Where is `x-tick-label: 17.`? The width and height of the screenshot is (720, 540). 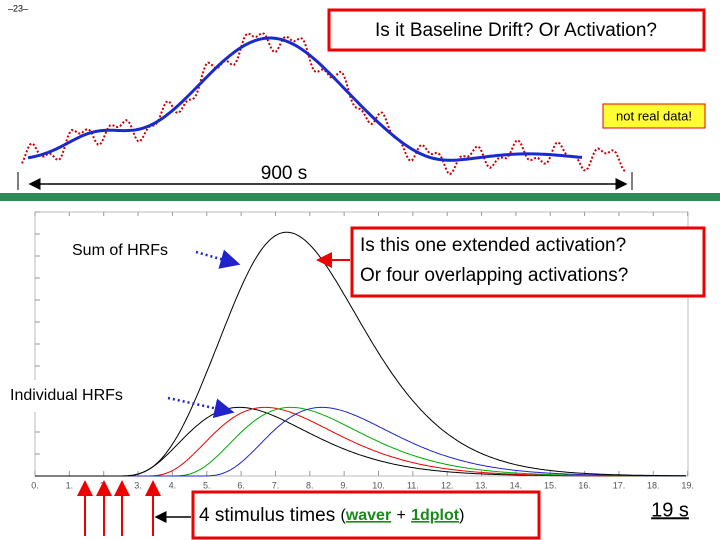 x-tick-label: 17. is located at coordinates (619, 485).